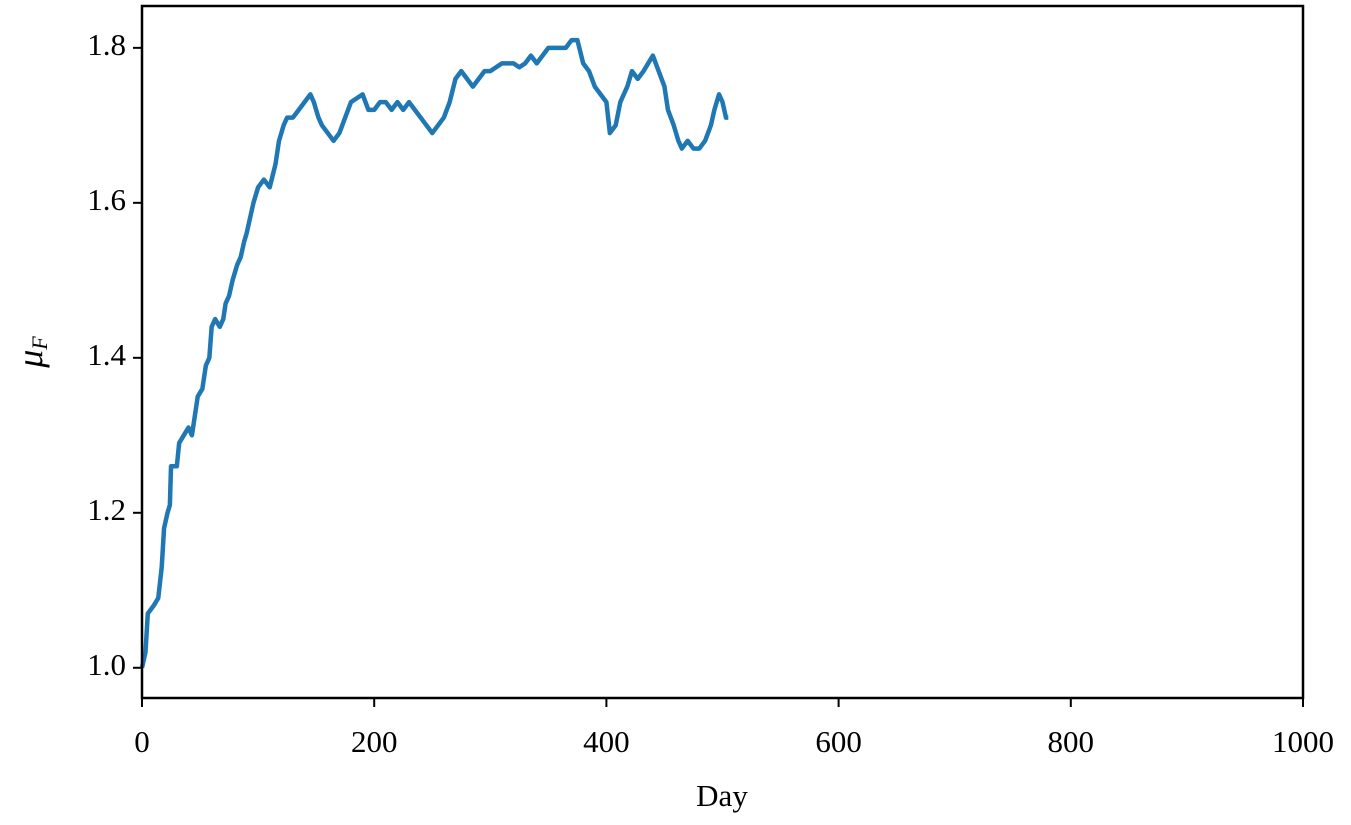 The height and width of the screenshot is (825, 1351). What do you see at coordinates (838, 741) in the screenshot?
I see `x-tick-label: 600` at bounding box center [838, 741].